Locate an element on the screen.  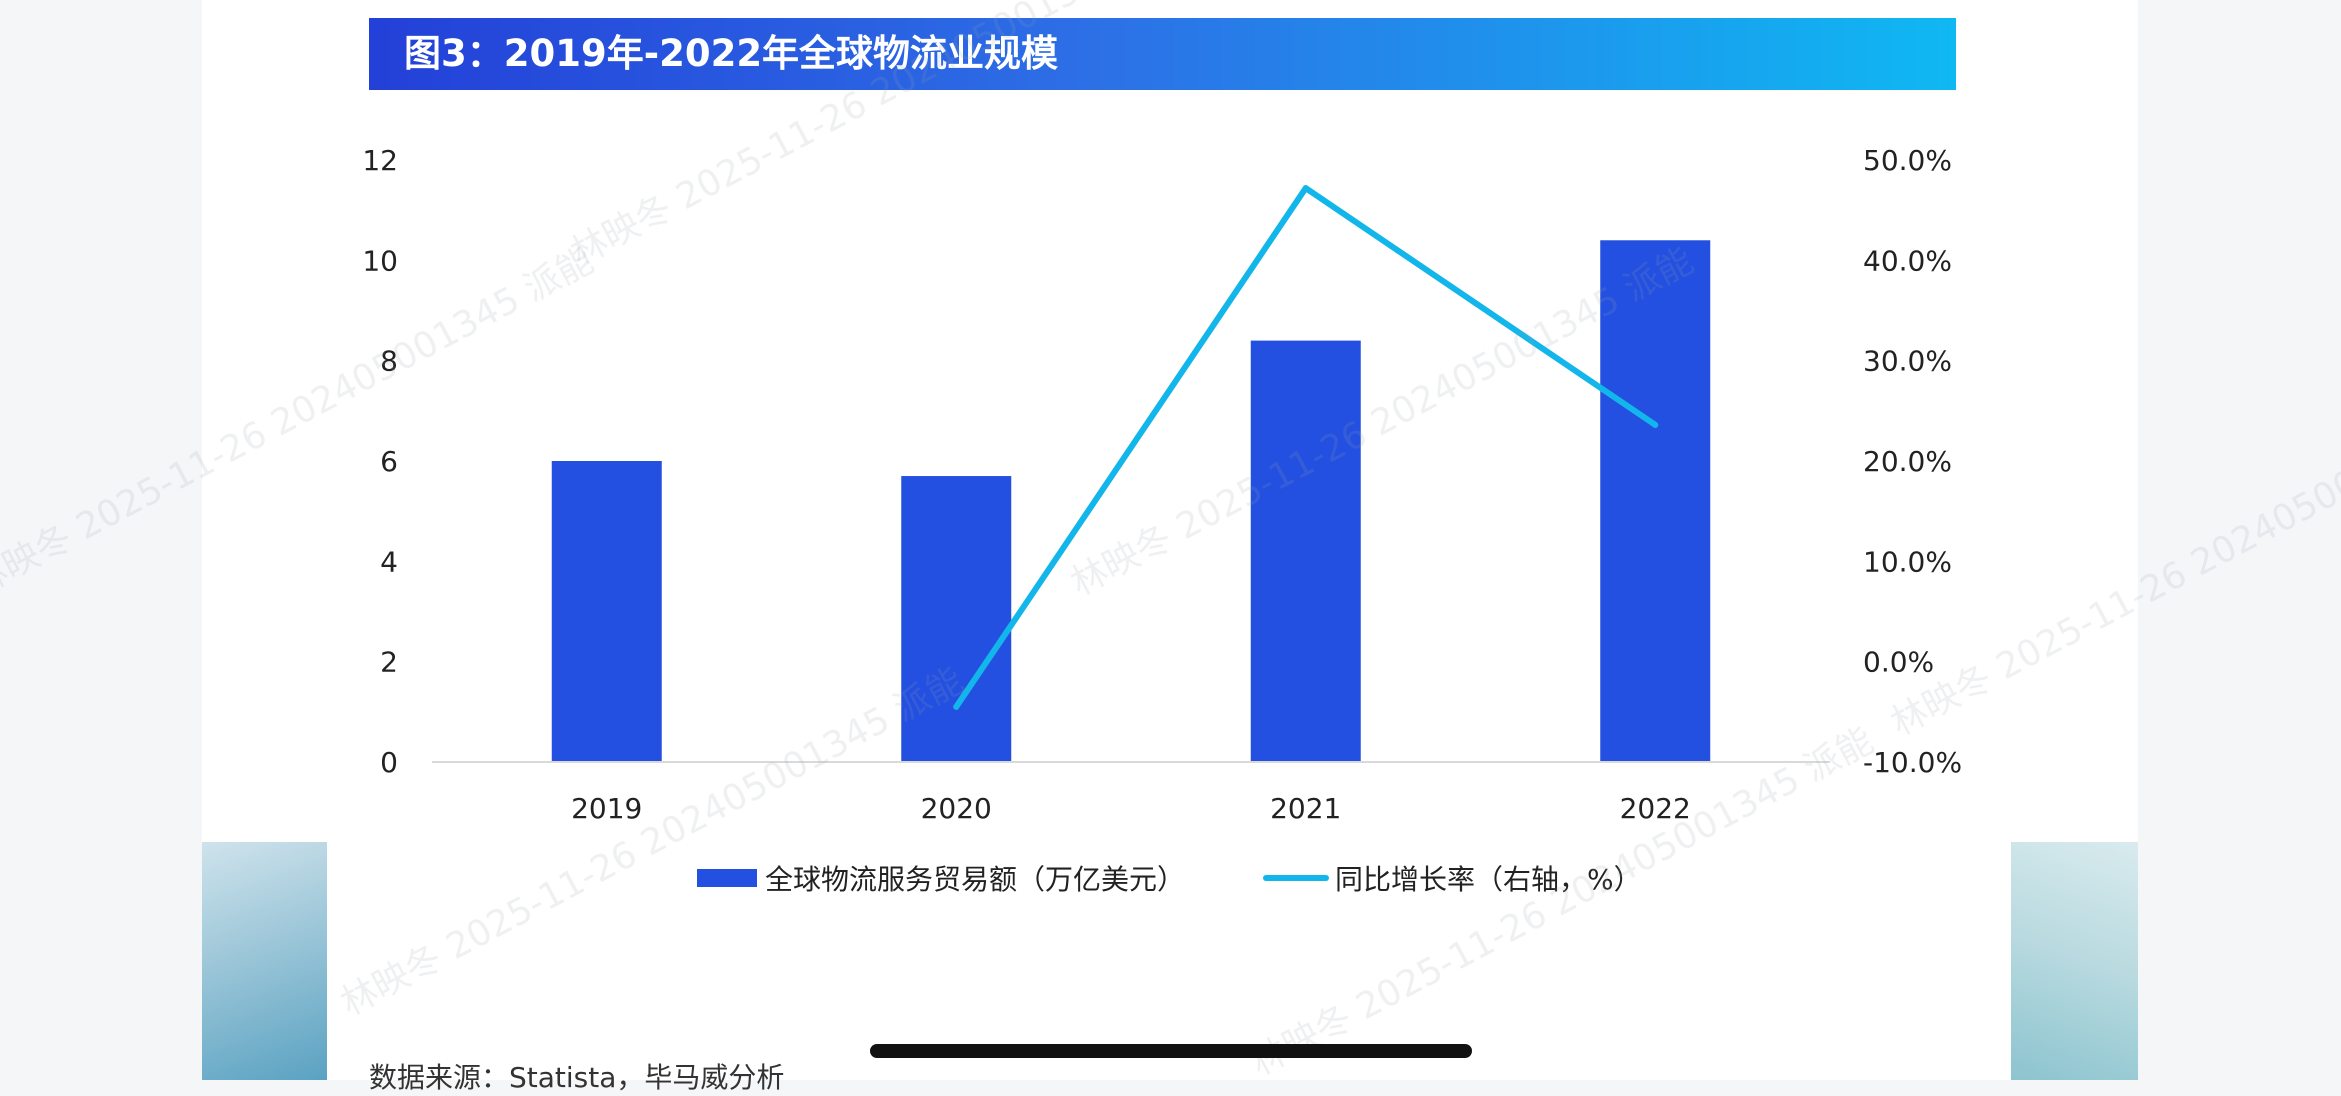
left-axis-ticks: 0 2 4 6 8 10 12 is located at coordinates (380, 461).